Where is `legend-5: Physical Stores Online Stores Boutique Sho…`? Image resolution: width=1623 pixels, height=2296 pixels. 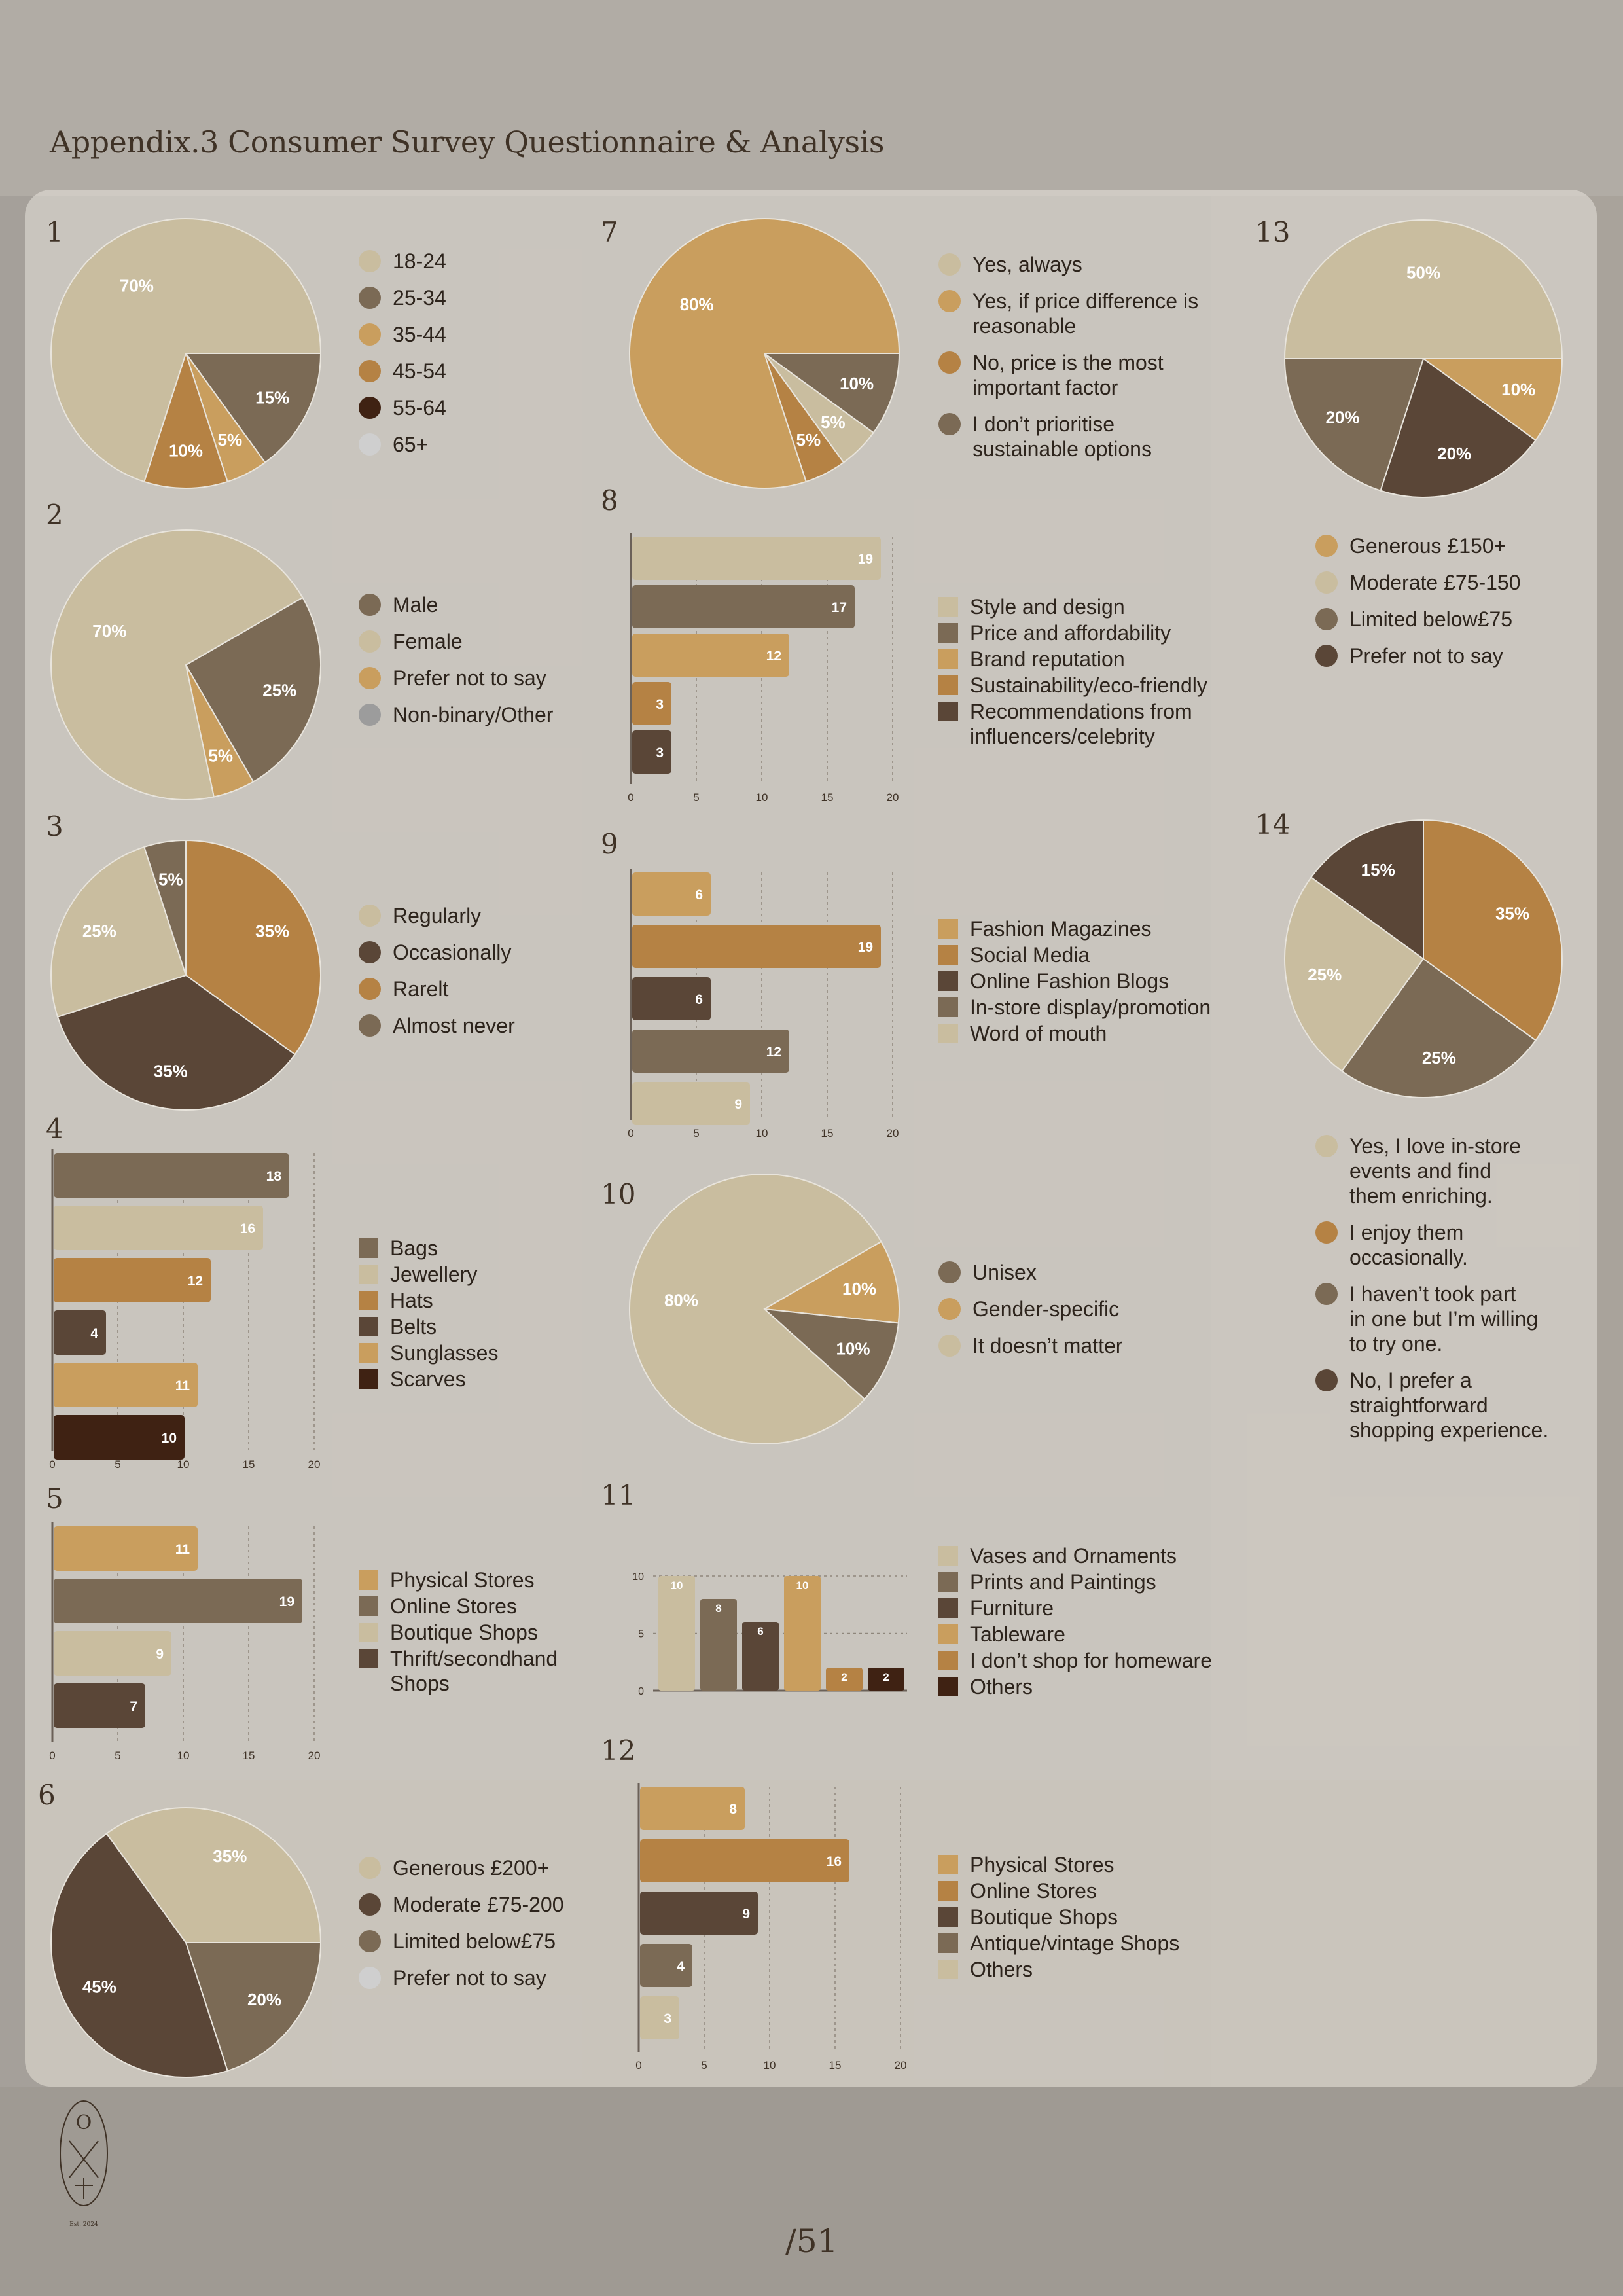
legend-5: Physical Stores Online Stores Boutique Sho… is located at coordinates (458, 1633).